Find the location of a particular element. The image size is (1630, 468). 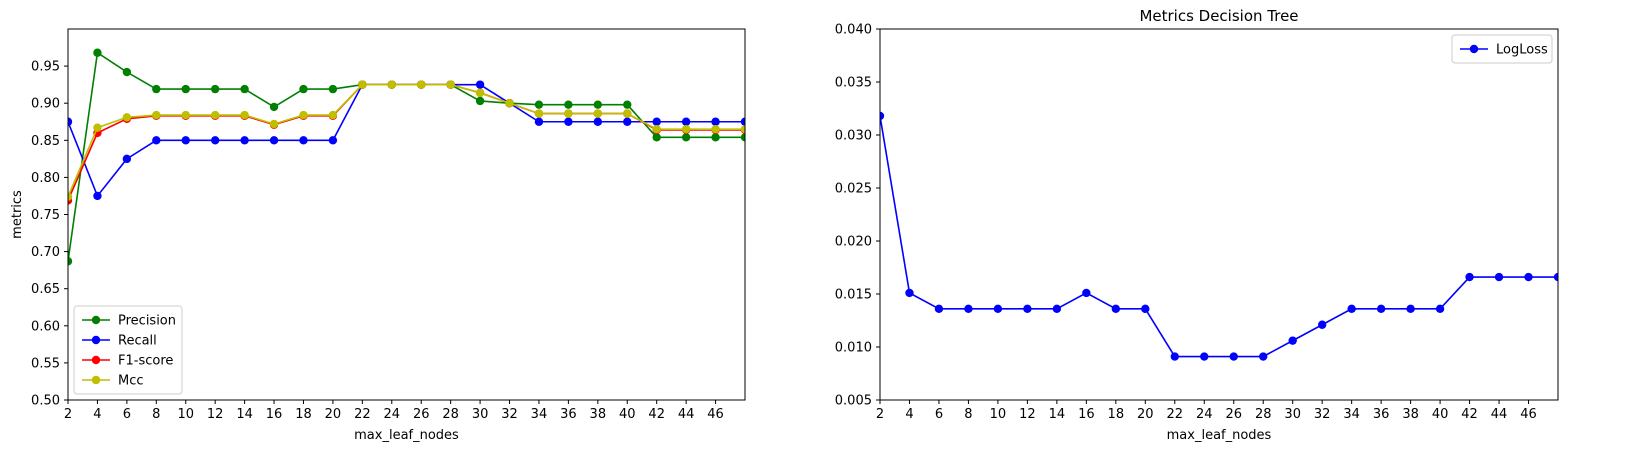

x-tick-label: 2 is located at coordinates (68, 414).